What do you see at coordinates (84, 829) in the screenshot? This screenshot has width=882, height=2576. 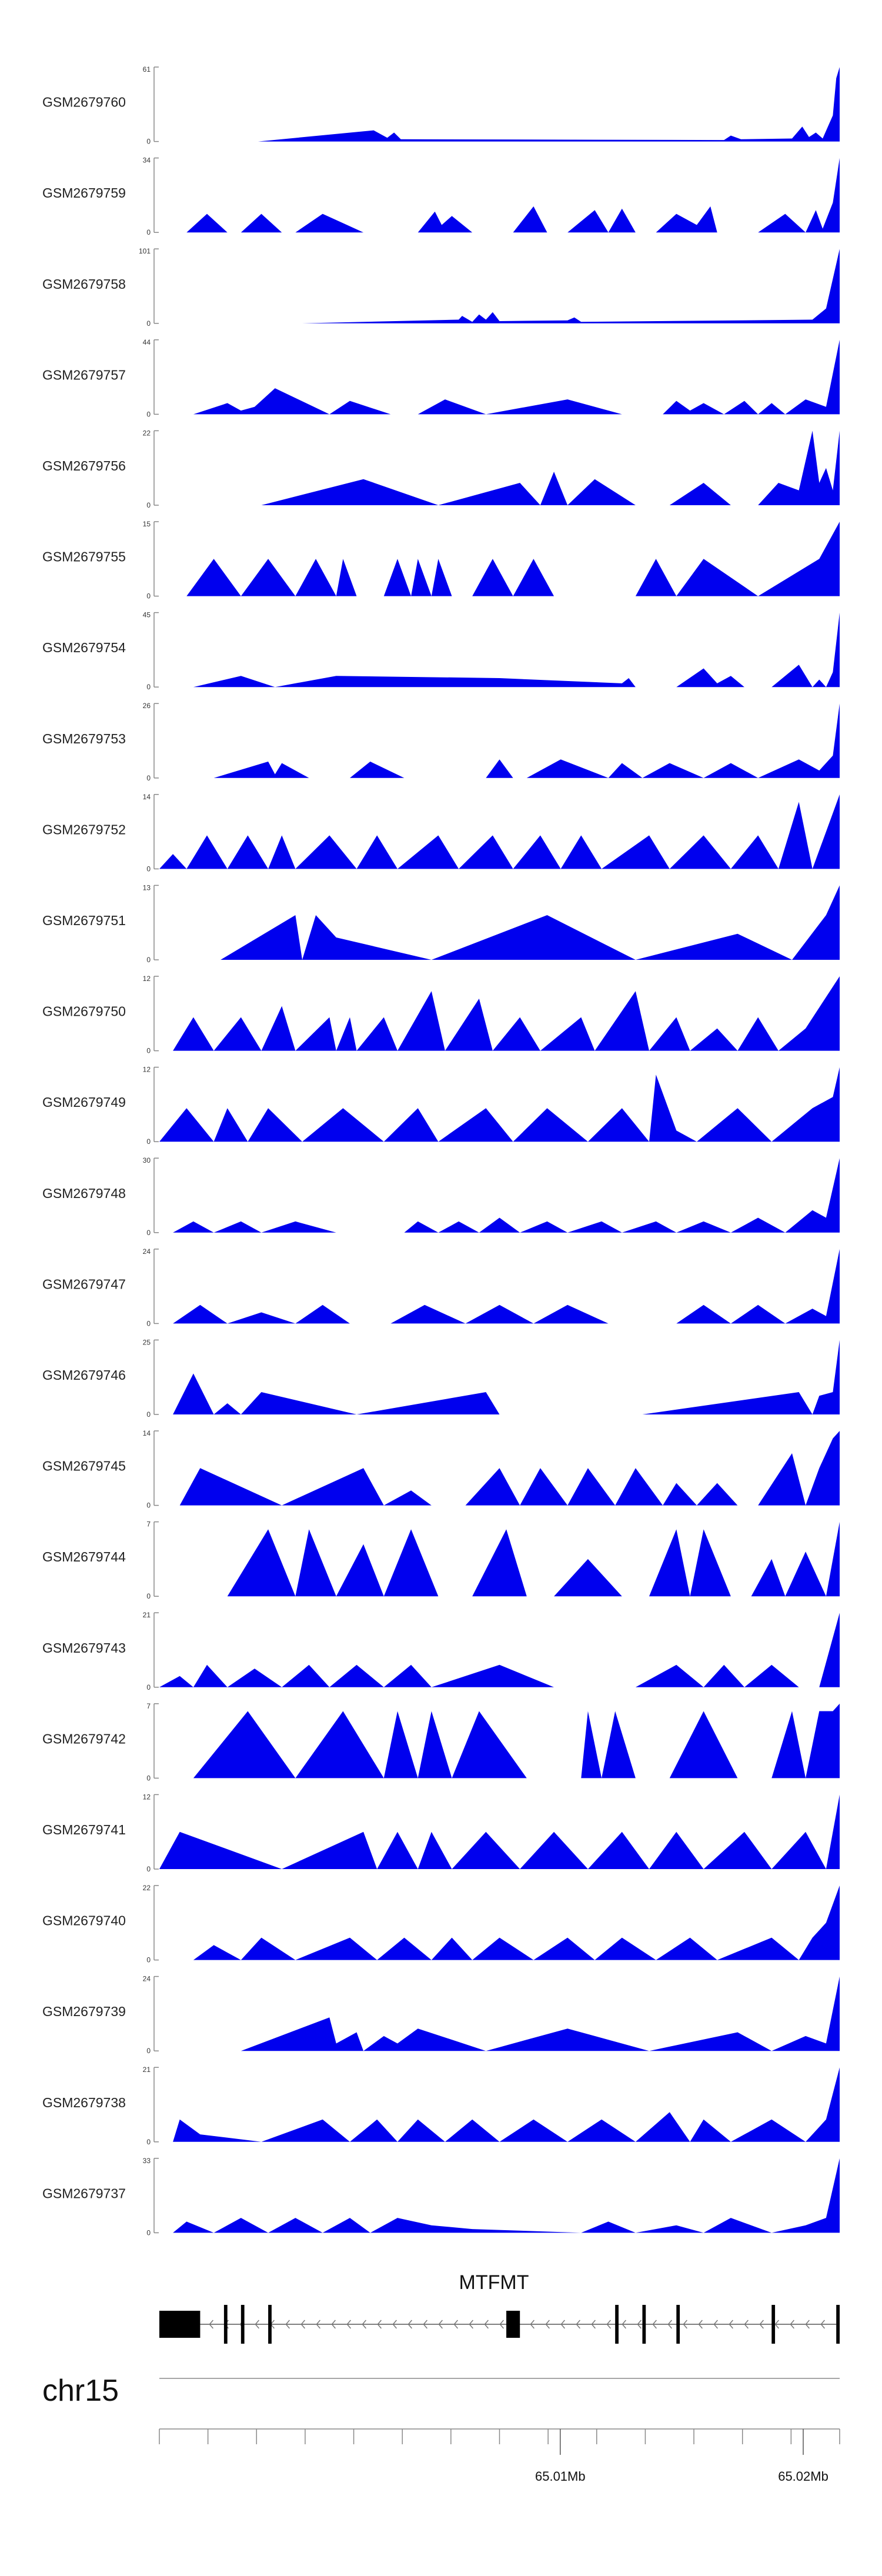 I see `sample-label: GSM2679752` at bounding box center [84, 829].